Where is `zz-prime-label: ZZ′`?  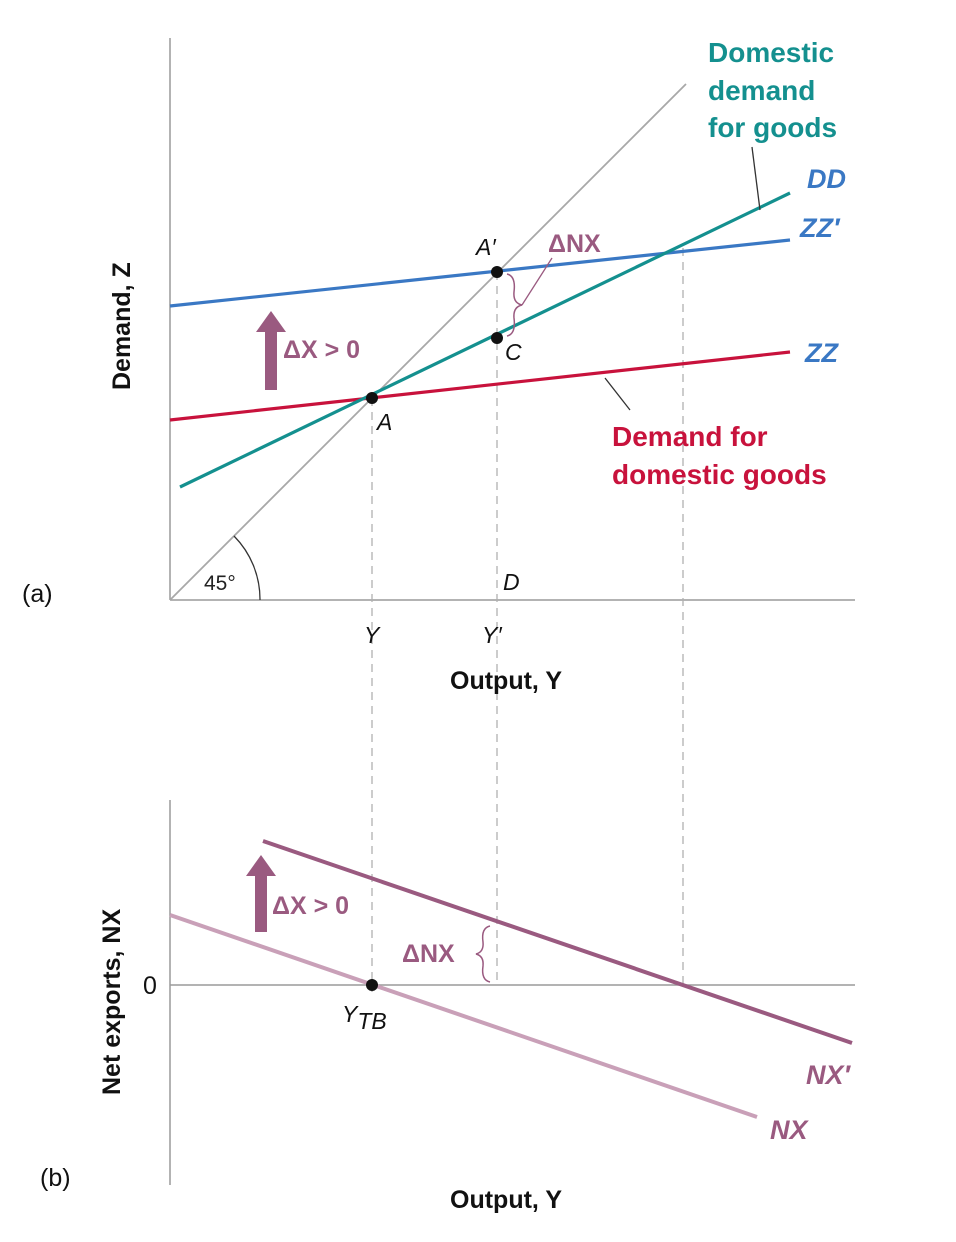 zz-prime-label: ZZ′ is located at coordinates (820, 228).